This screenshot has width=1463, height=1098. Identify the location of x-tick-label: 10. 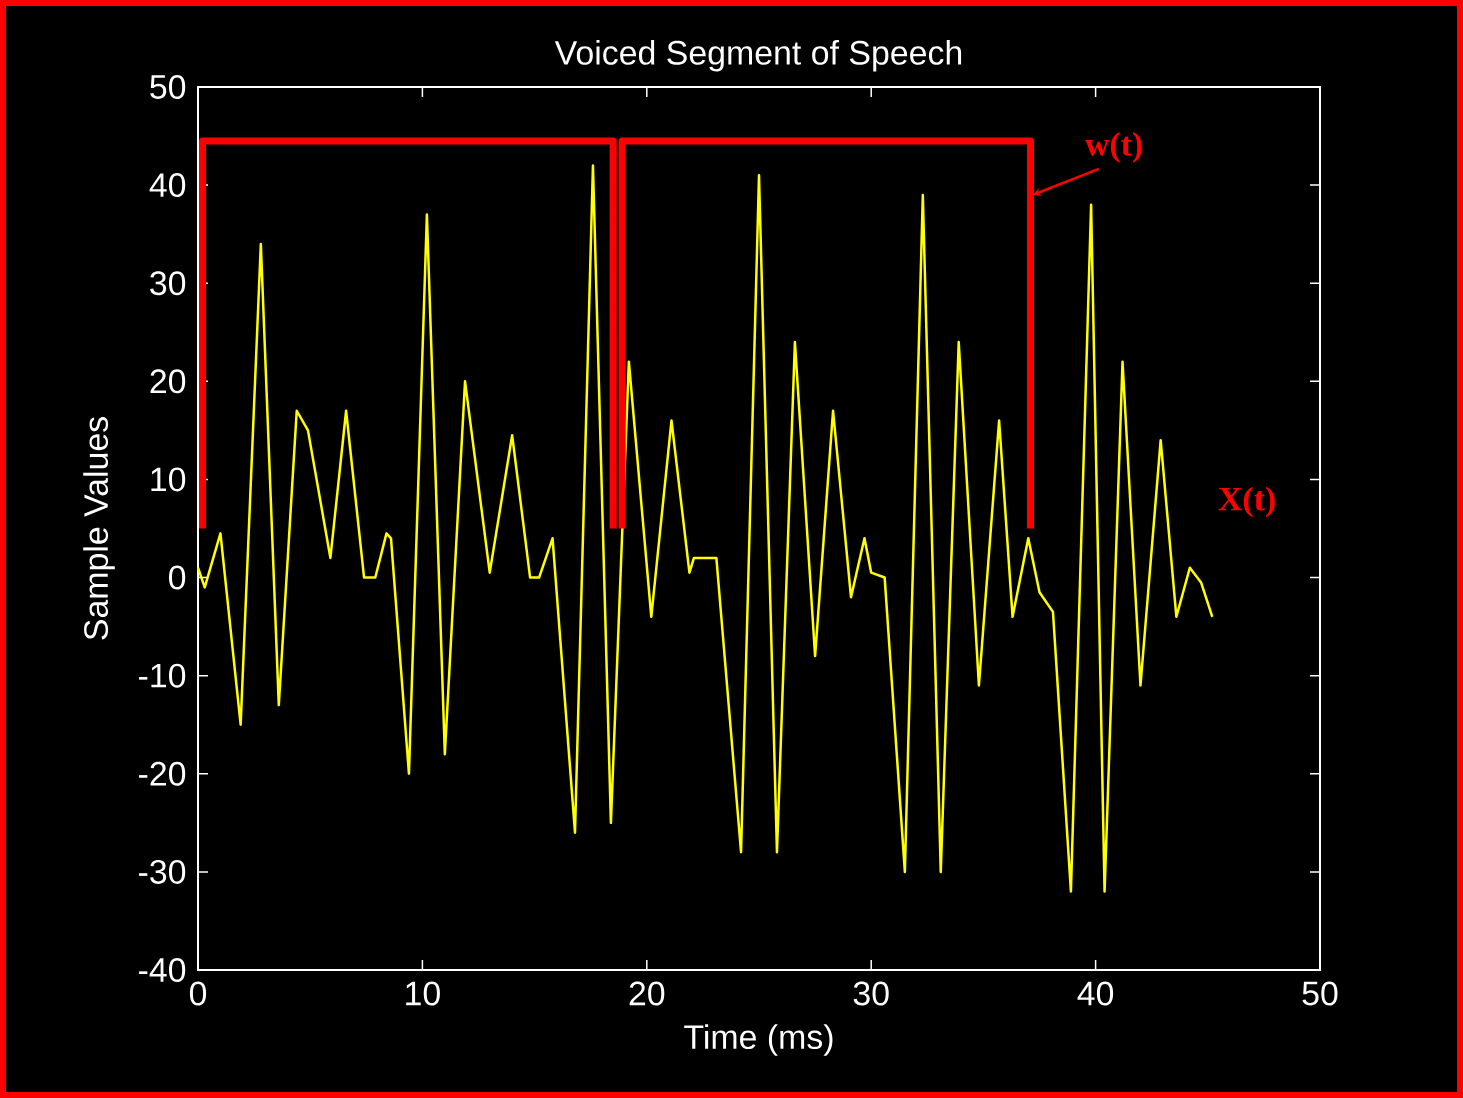
(423, 993).